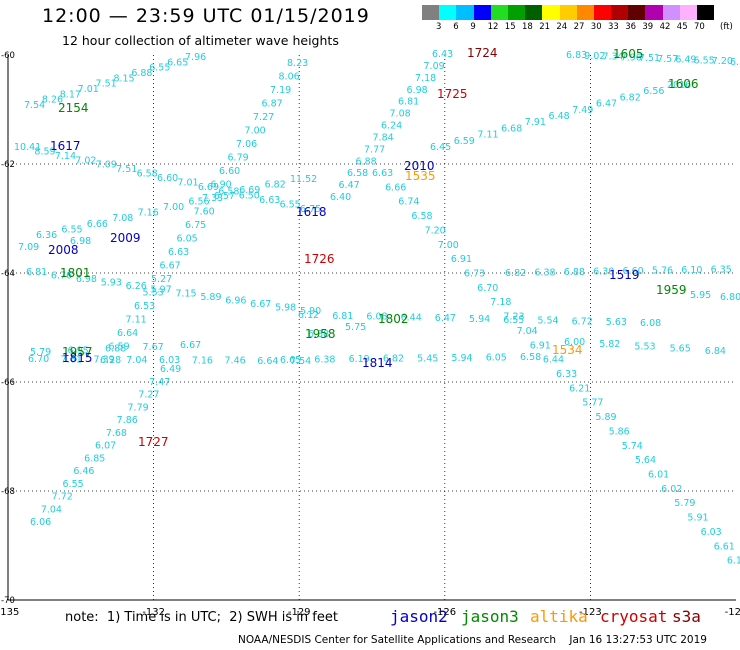 This screenshot has height=650, width=740. What do you see at coordinates (439, 27) in the screenshot?
I see `legend-label: 3` at bounding box center [439, 27].